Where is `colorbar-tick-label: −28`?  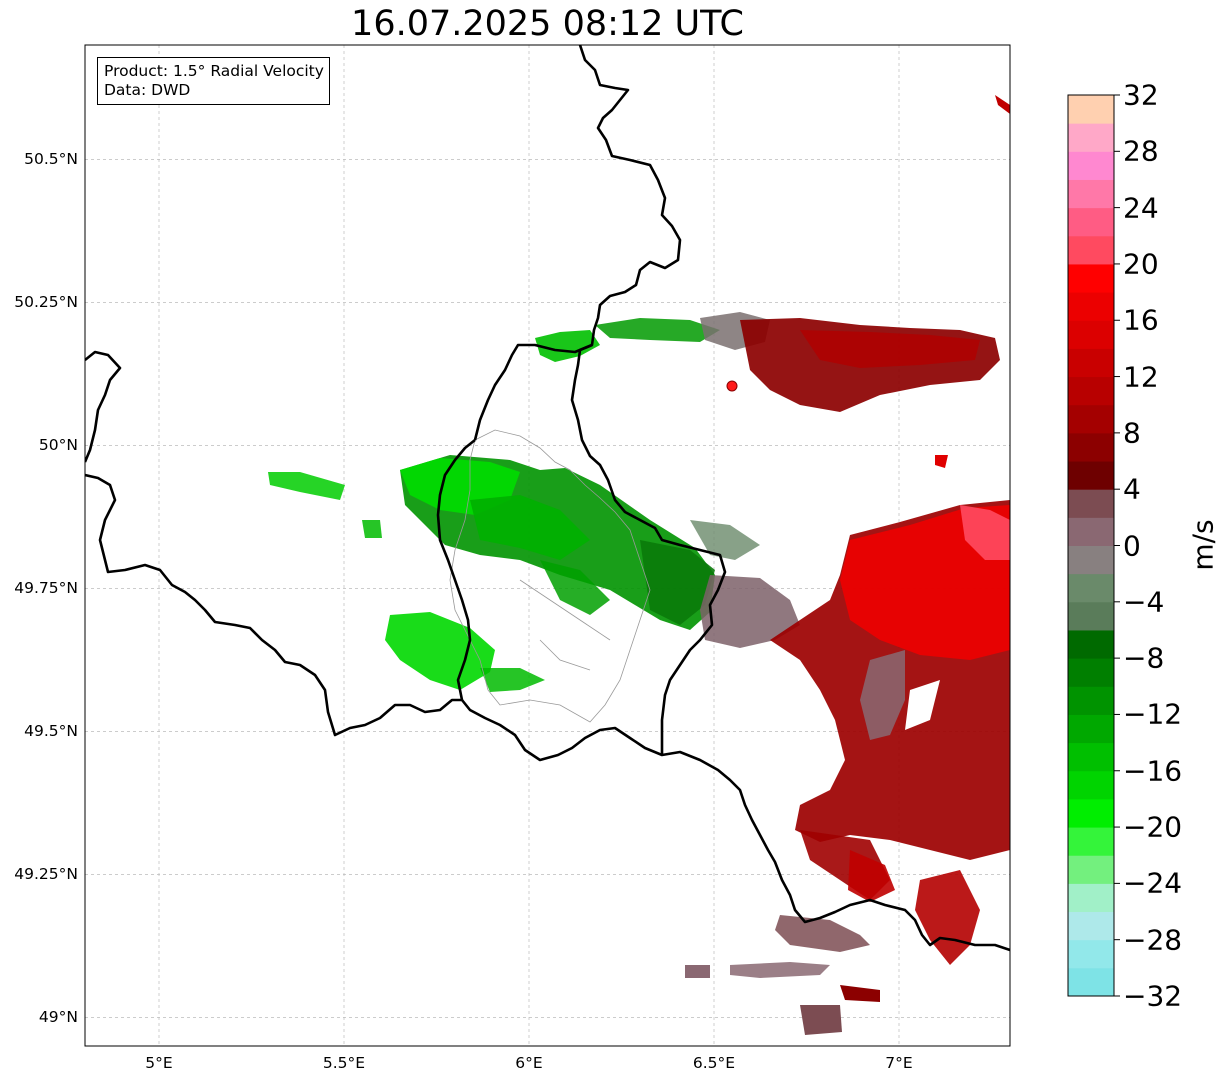
colorbar-tick-label: −28 is located at coordinates (1153, 940).